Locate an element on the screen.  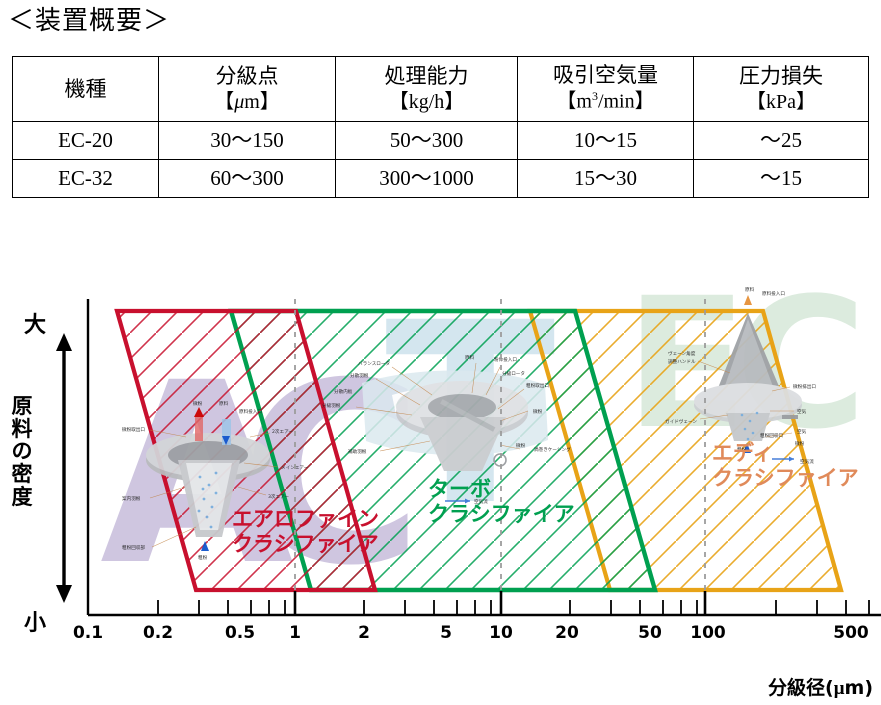
svg-text: 3次エアー is located at coordinates (278, 496).